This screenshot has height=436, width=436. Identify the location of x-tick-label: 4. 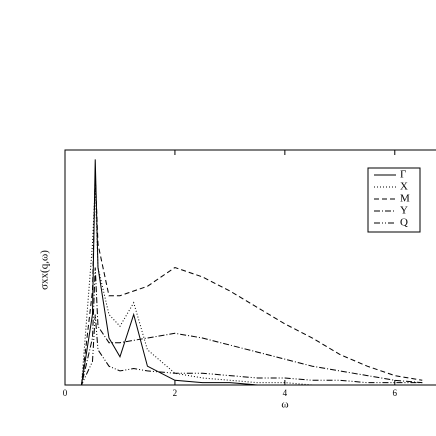
(285, 393).